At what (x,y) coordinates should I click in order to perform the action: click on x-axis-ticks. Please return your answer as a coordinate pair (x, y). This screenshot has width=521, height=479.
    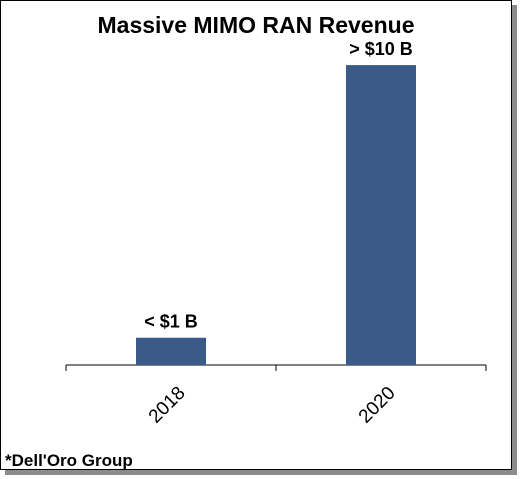
    Looking at the image, I should click on (276, 368).